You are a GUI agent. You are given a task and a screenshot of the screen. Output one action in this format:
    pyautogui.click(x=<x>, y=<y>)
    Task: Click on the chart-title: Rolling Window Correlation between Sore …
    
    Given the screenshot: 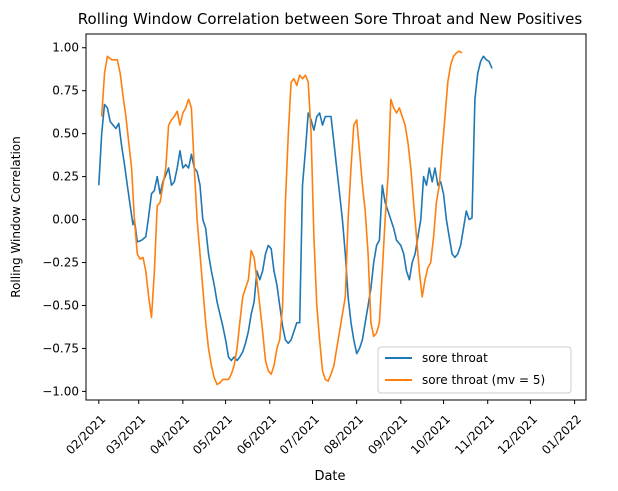 What is the action you would take?
    pyautogui.click(x=330, y=19)
    